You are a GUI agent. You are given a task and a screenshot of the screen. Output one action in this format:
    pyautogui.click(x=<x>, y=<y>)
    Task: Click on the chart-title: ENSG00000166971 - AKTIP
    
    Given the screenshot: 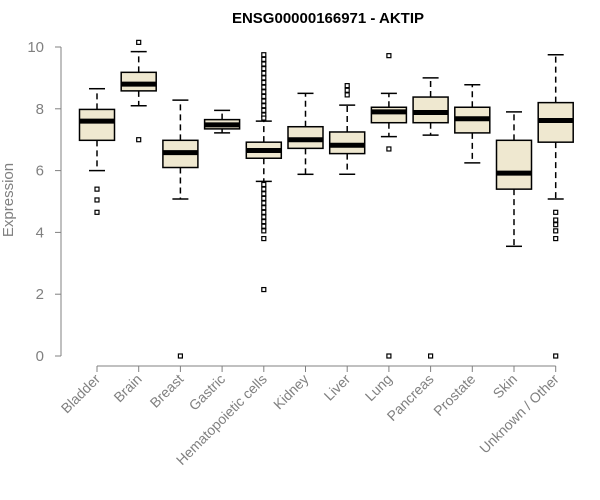 What is the action you would take?
    pyautogui.click(x=328, y=18)
    